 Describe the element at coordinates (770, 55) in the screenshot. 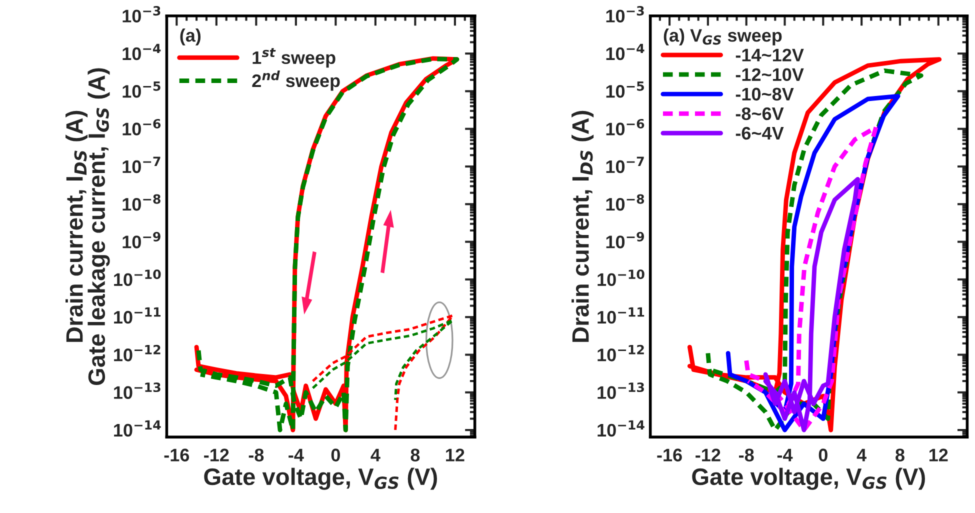

I see `legend-label: -14~12V` at that location.